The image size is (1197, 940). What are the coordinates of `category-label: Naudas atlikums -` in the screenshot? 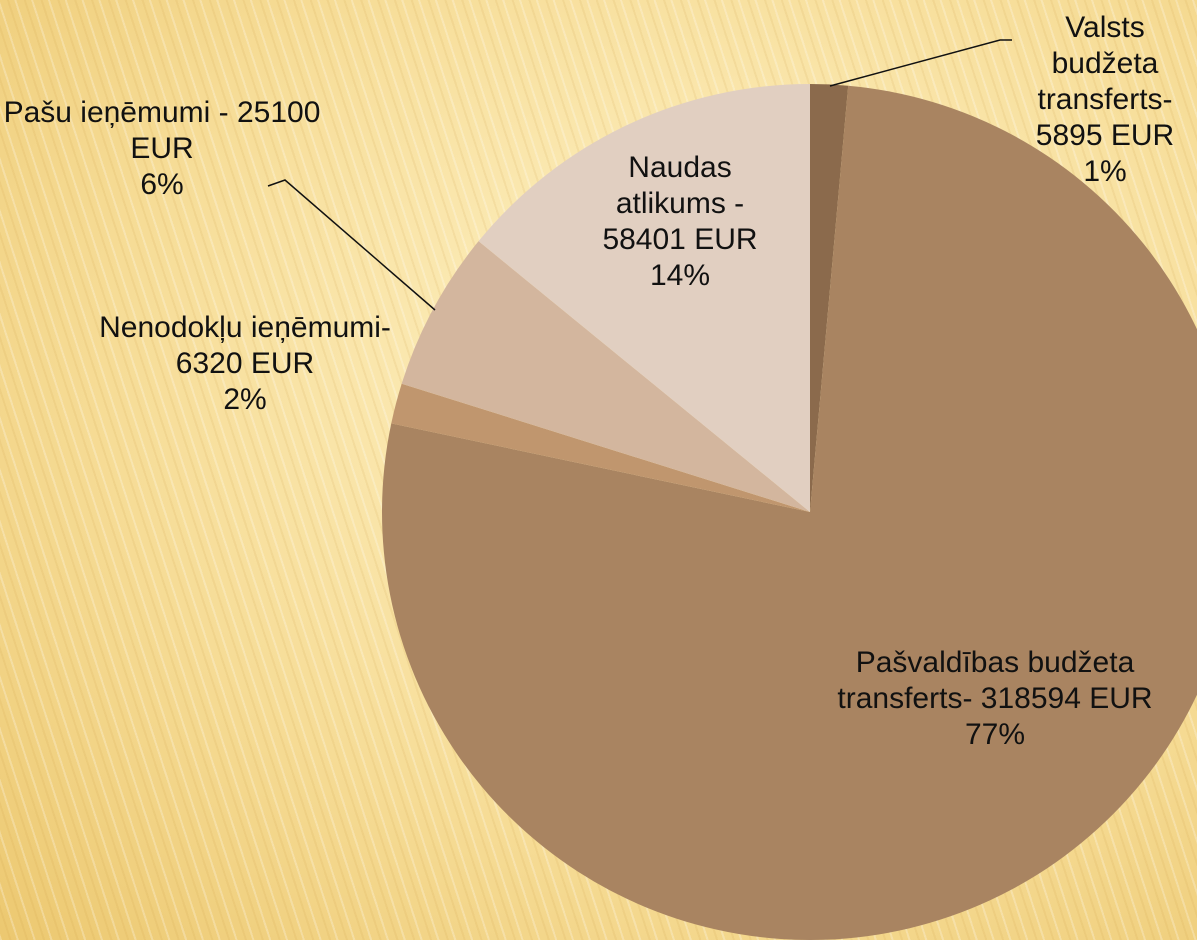 It's located at (680, 185).